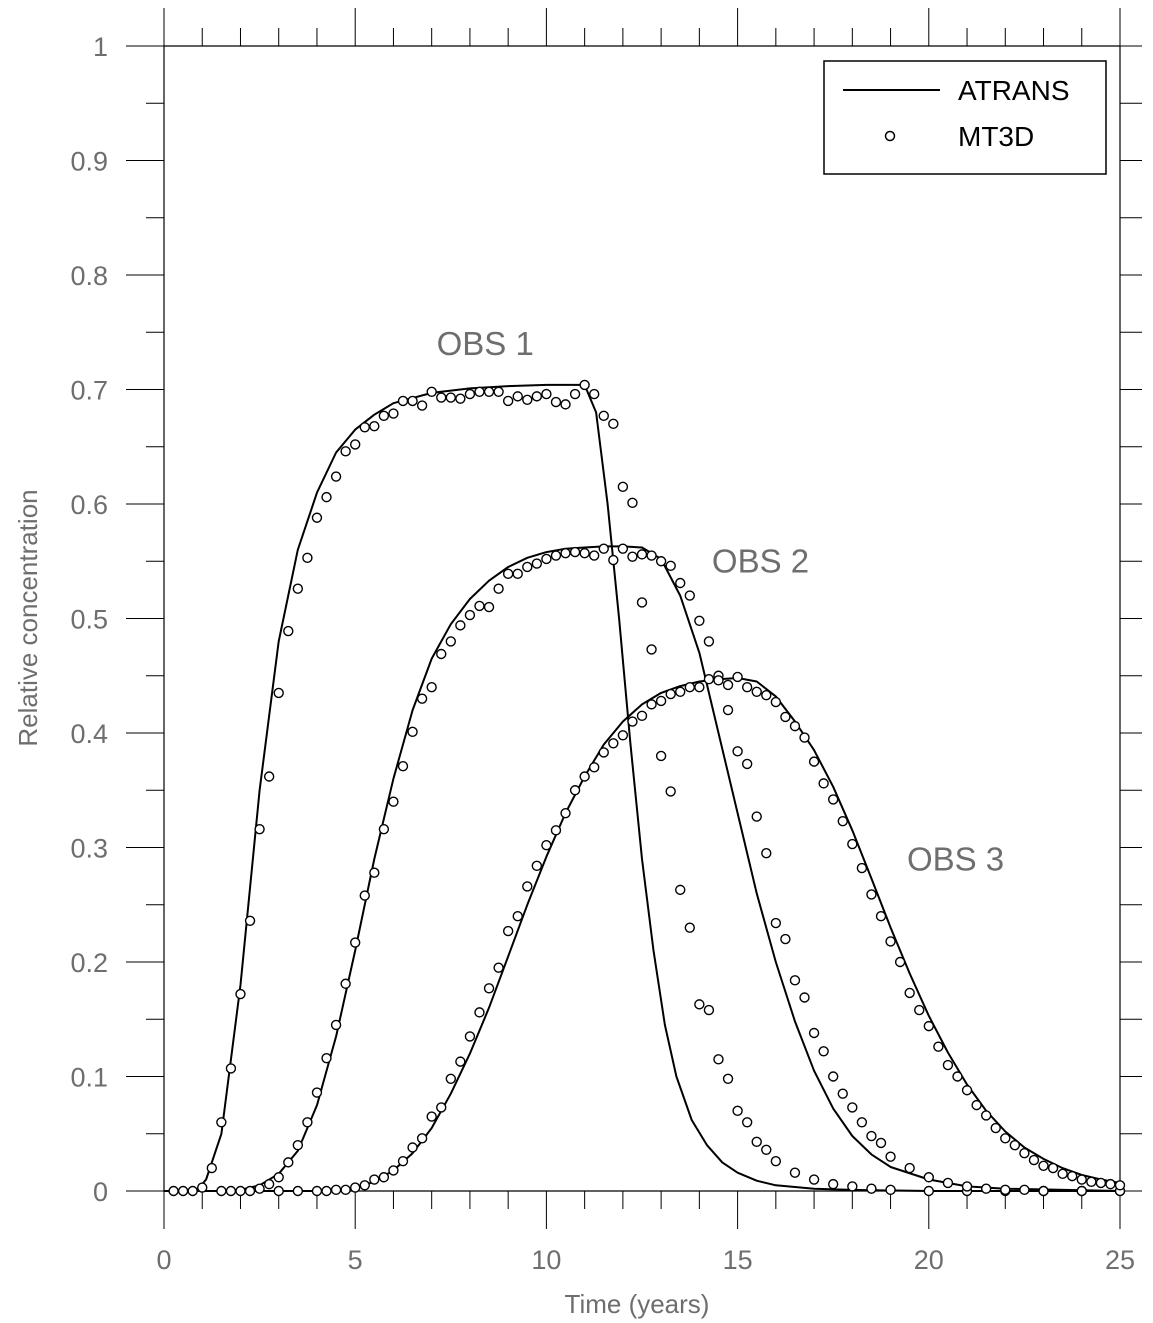  What do you see at coordinates (100, 47) in the screenshot?
I see `y-tick-label: 1` at bounding box center [100, 47].